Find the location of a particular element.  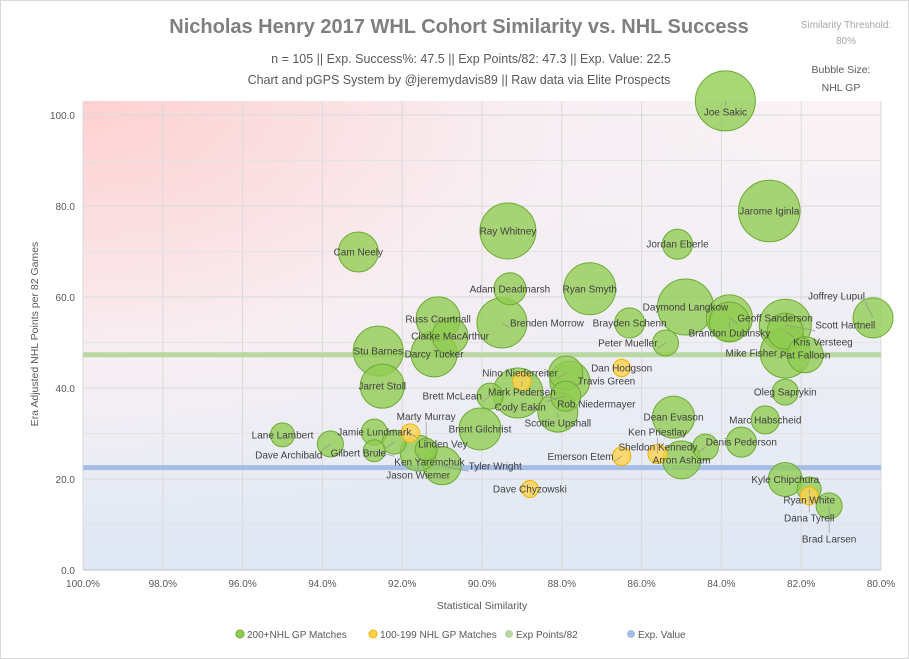

bubble-label: Brayden Schenn is located at coordinates (630, 323).